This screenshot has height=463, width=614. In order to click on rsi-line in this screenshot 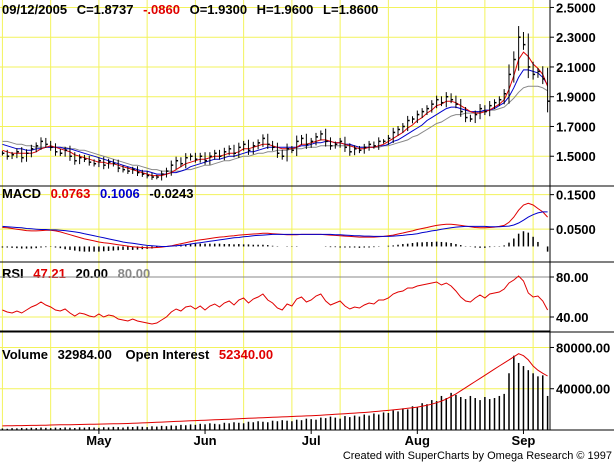, I will do `click(275, 300)`.